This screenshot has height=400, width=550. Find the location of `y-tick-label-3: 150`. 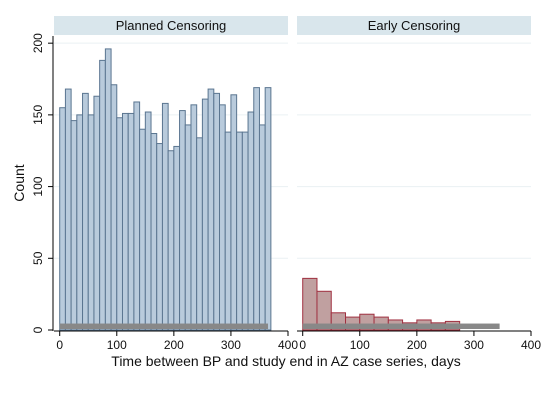

y-tick-label-3: 150 is located at coordinates (38, 115).